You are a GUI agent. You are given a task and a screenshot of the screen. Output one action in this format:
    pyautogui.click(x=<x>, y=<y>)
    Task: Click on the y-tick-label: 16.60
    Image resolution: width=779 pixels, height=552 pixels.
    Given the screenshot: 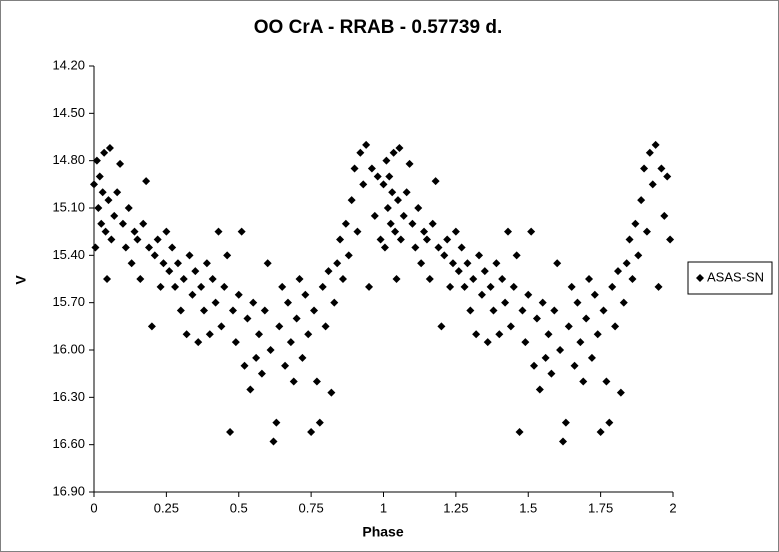 What is the action you would take?
    pyautogui.click(x=68, y=443)
    